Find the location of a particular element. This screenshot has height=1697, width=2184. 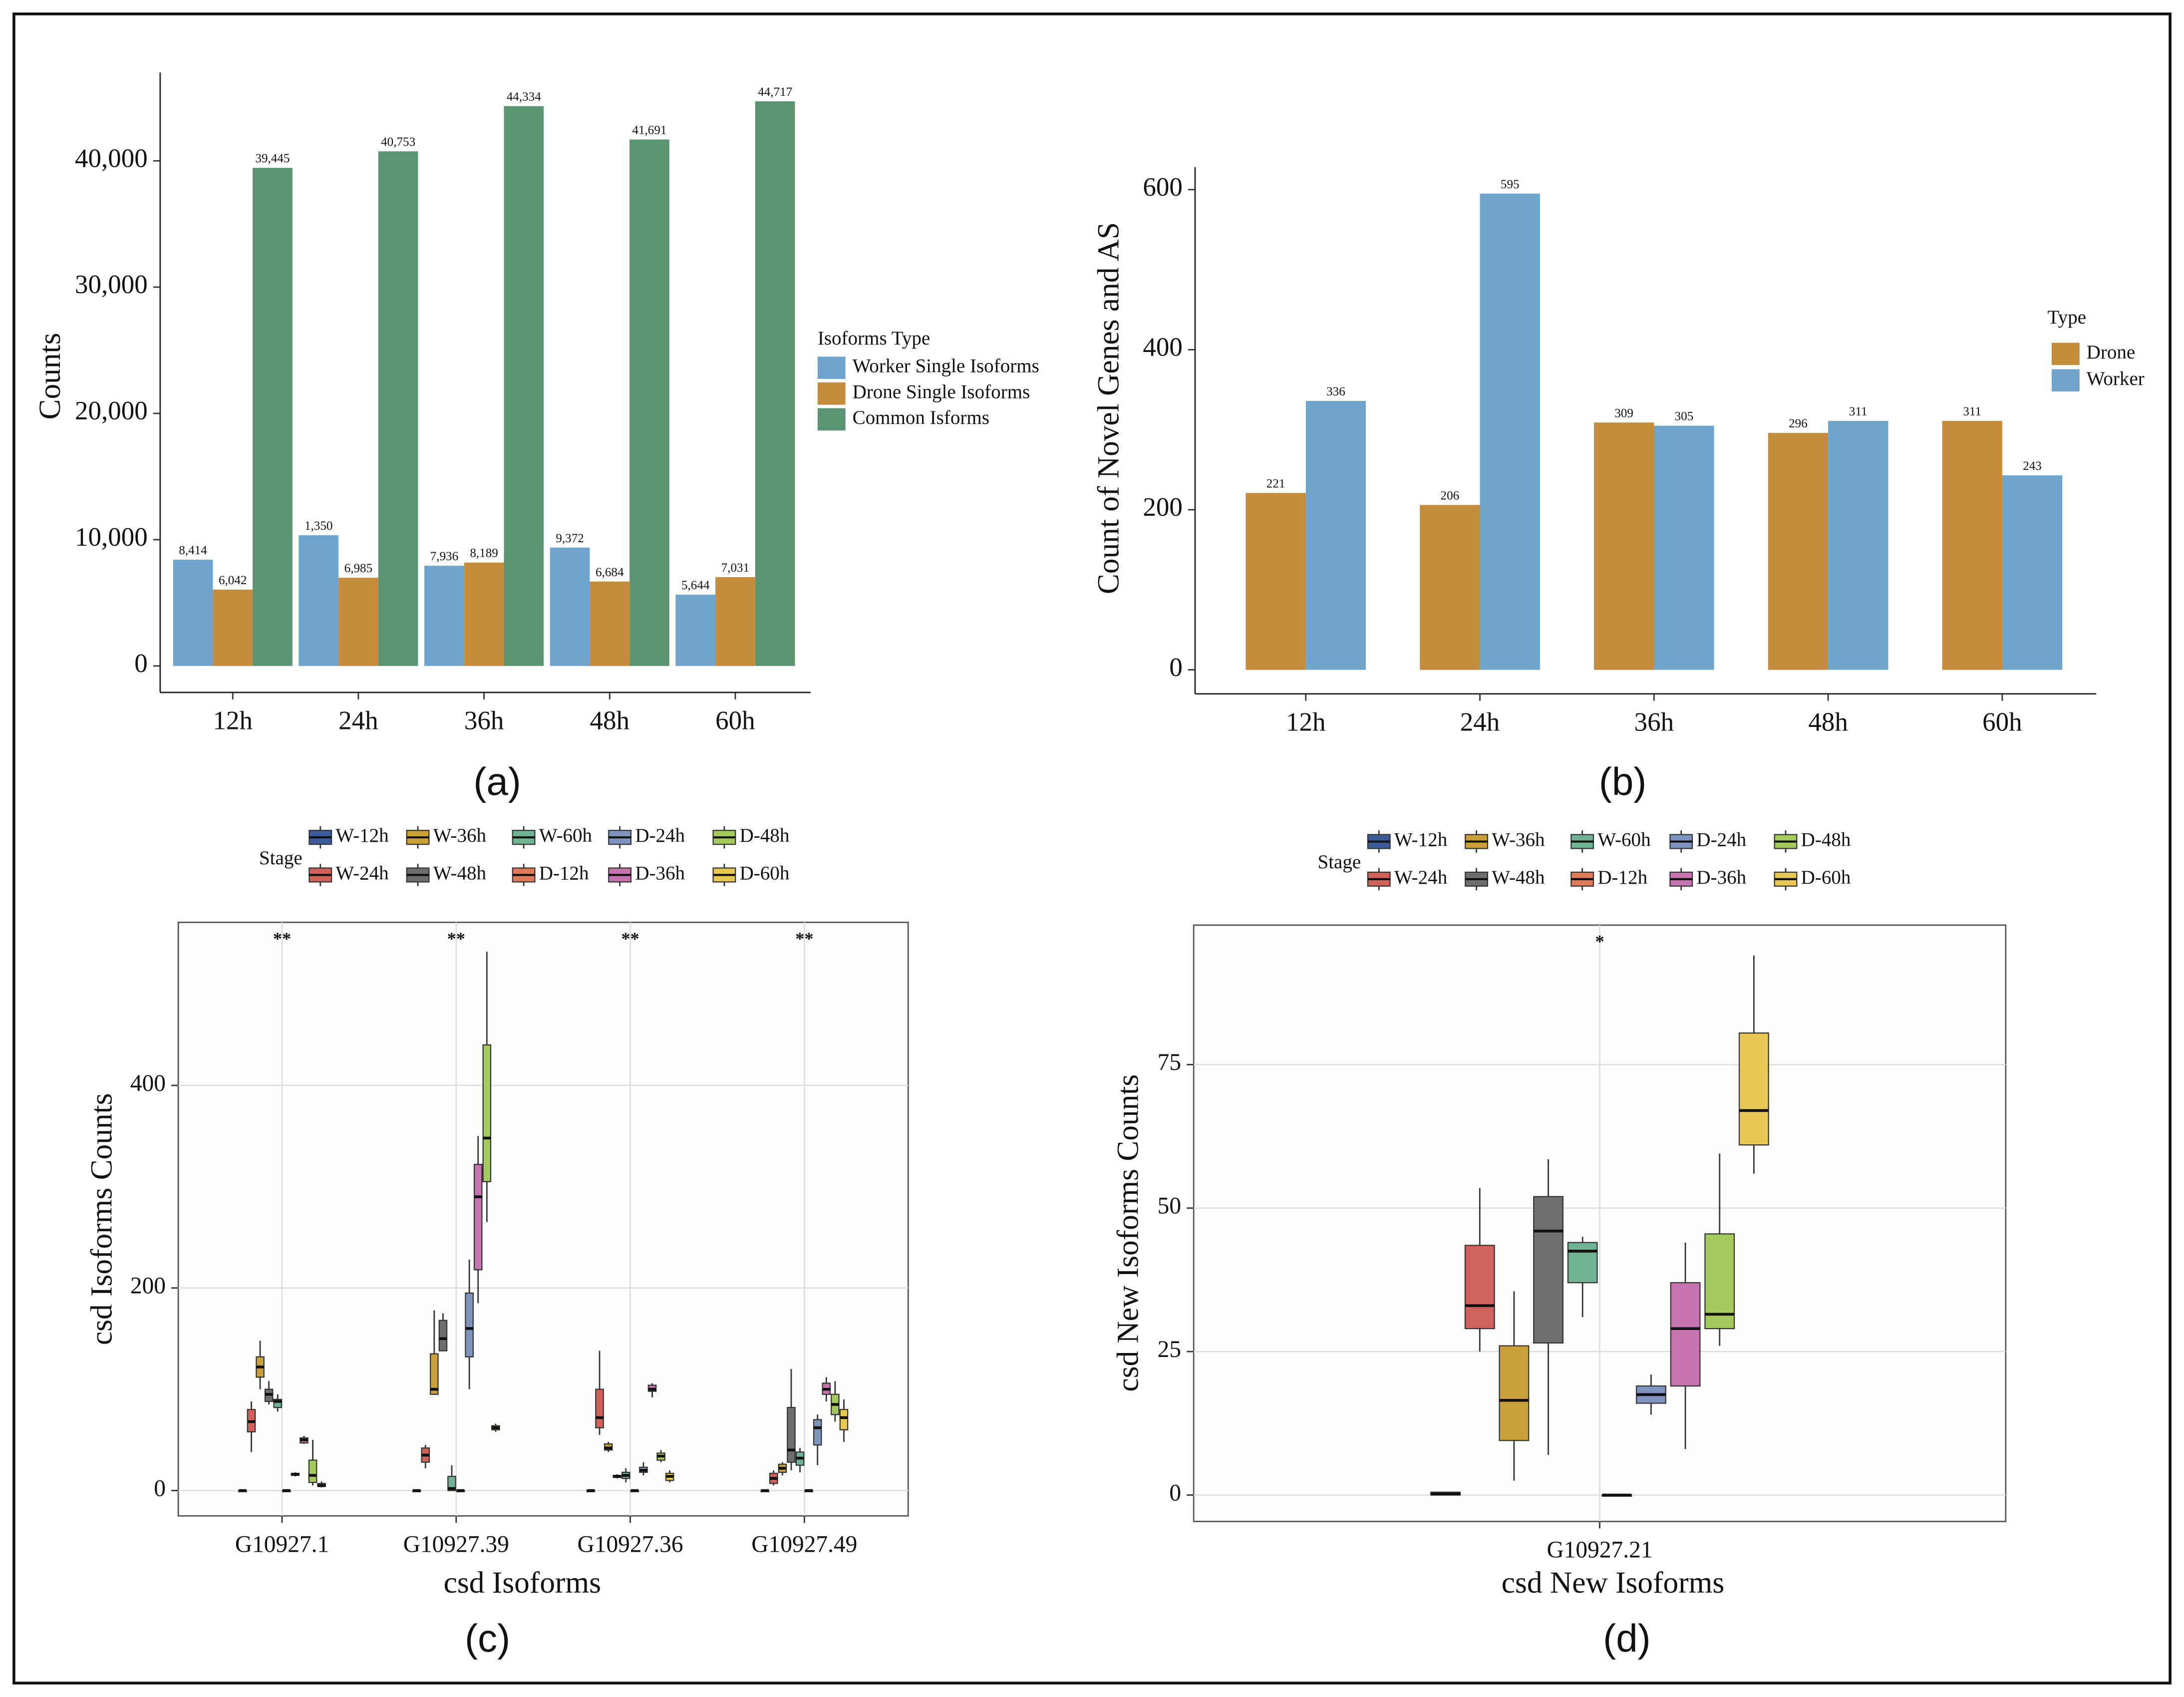

legend-title: Stage is located at coordinates (1339, 862).